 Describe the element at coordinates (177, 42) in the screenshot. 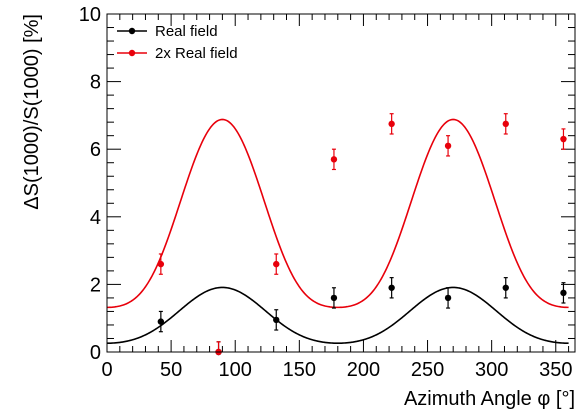

I see `legend: Real field 2x Real field` at that location.